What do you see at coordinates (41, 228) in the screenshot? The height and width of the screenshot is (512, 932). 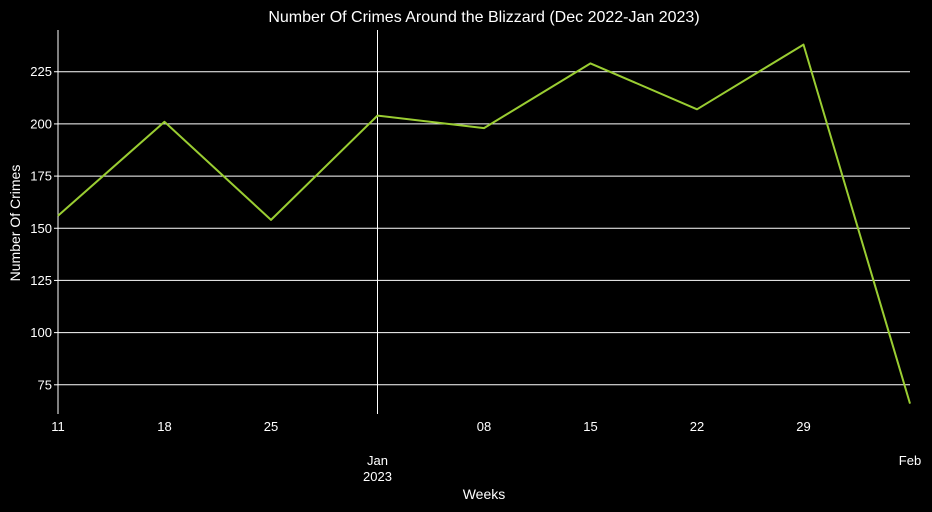 I see `y-tick-label: 150` at bounding box center [41, 228].